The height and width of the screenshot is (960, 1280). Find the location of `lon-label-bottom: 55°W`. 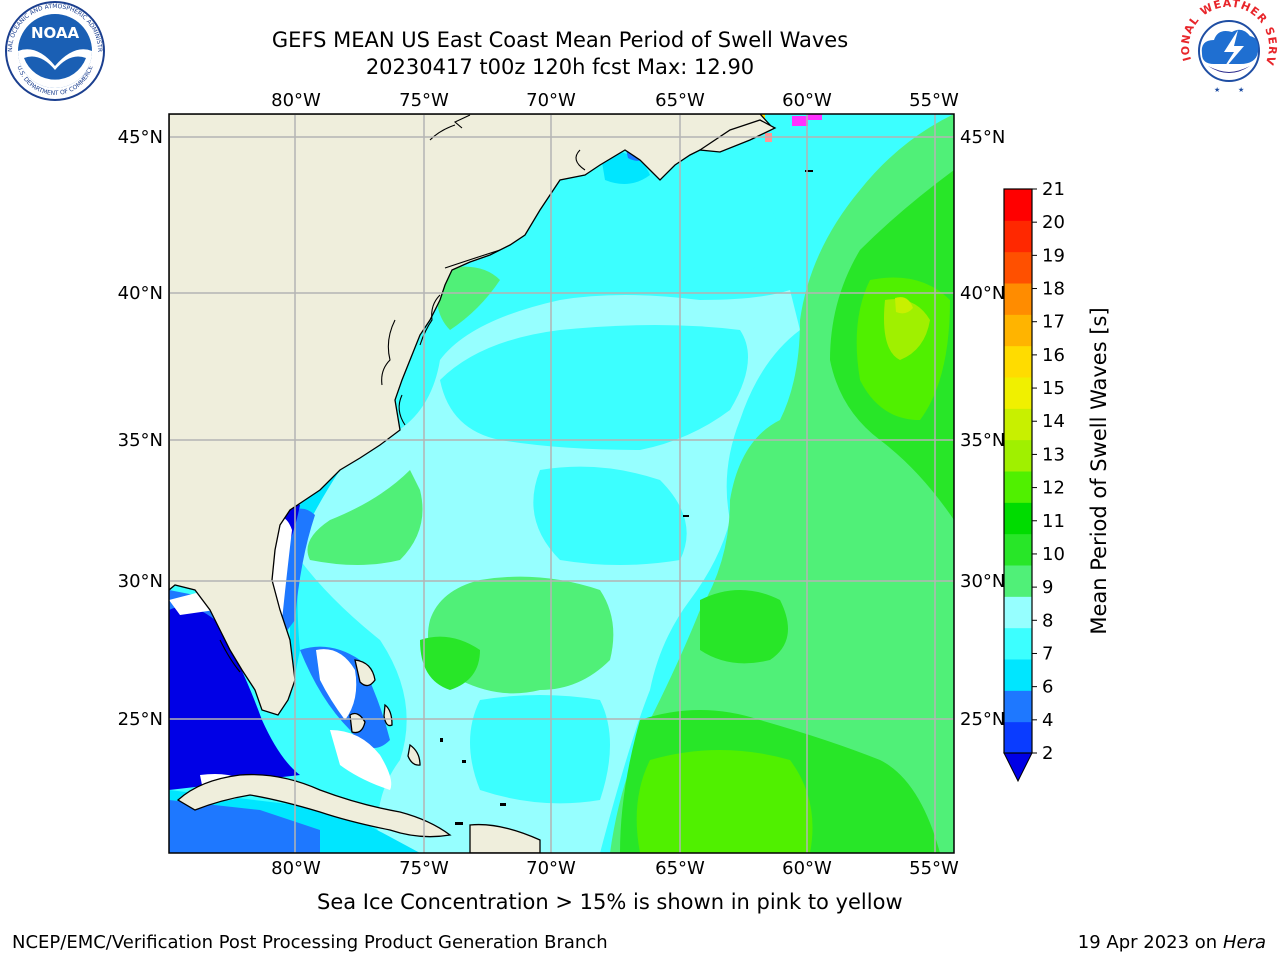

lon-label-bottom: 55°W is located at coordinates (934, 868).